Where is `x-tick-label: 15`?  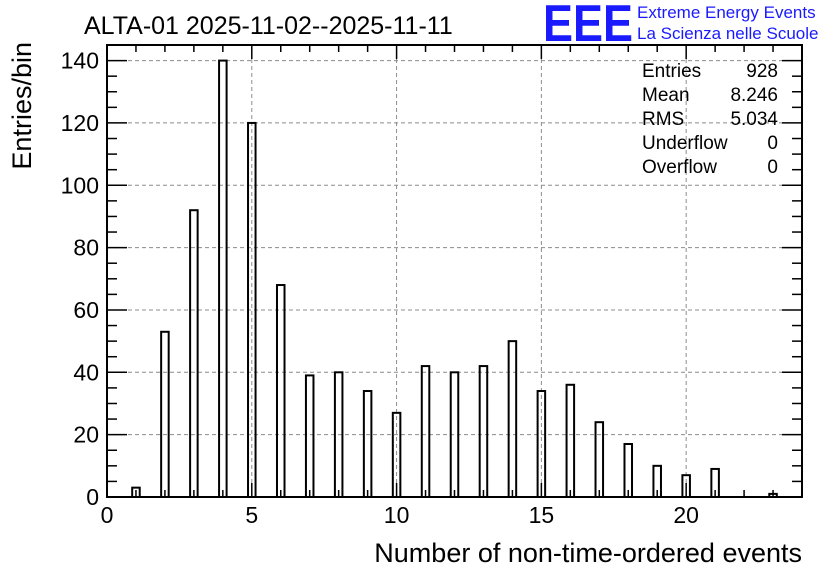 x-tick-label: 15 is located at coordinates (542, 515).